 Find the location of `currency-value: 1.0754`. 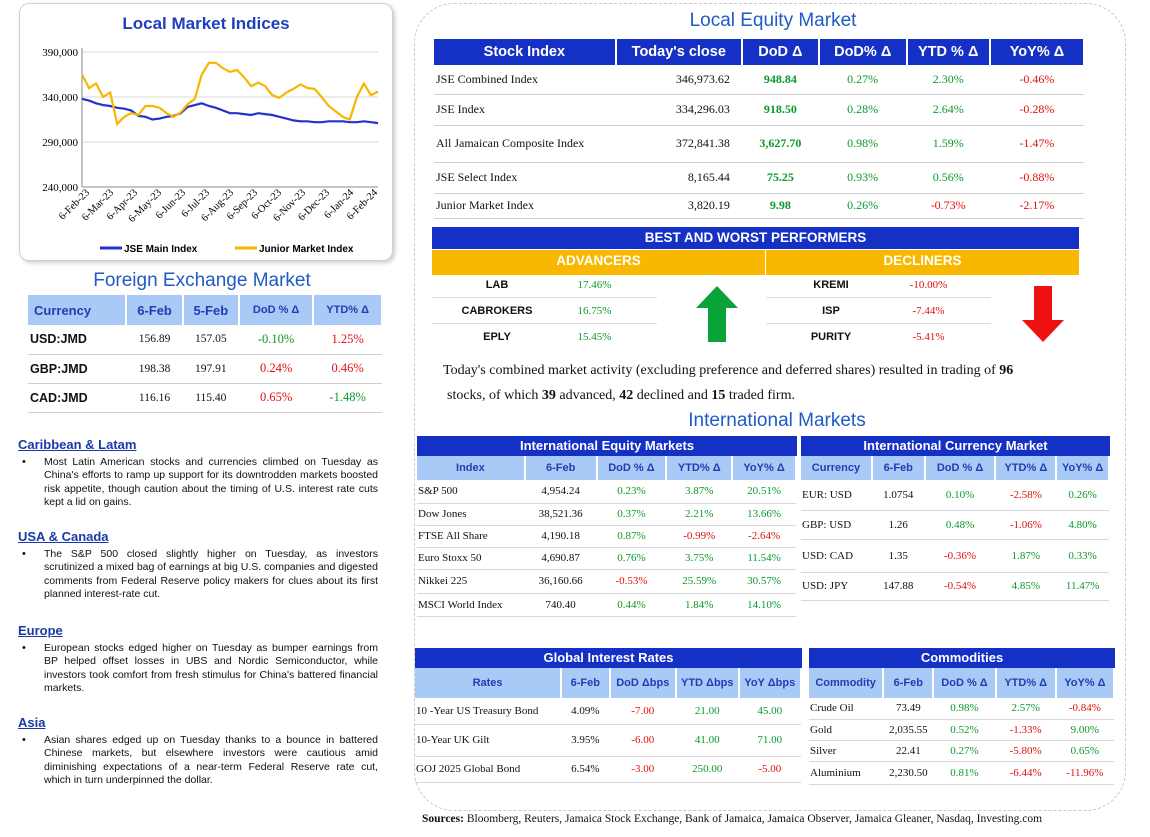

currency-value: 1.0754 is located at coordinates (898, 494).